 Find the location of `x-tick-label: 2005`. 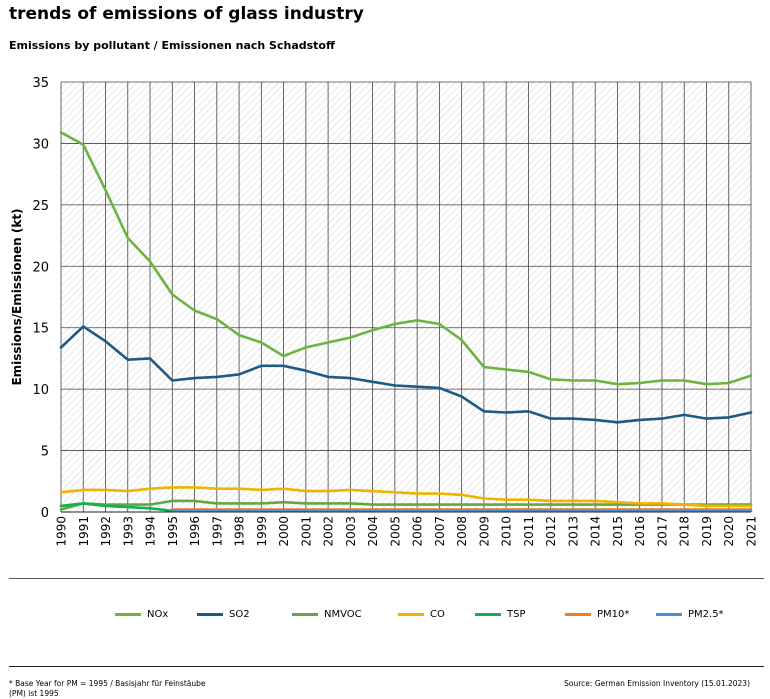

x-tick-label: 2005 is located at coordinates (395, 531).